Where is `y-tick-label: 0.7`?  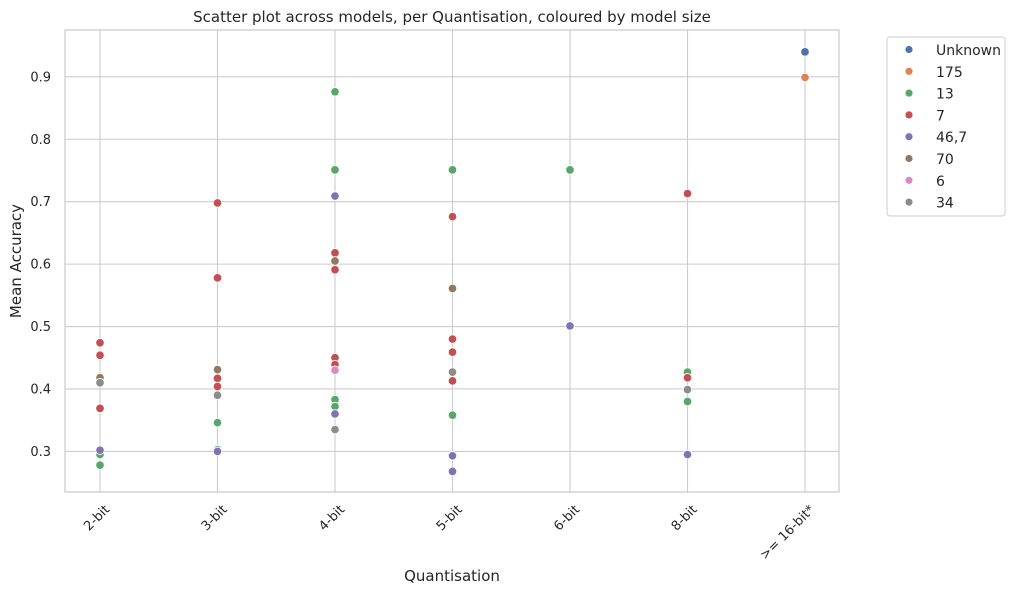
y-tick-label: 0.7 is located at coordinates (40, 202).